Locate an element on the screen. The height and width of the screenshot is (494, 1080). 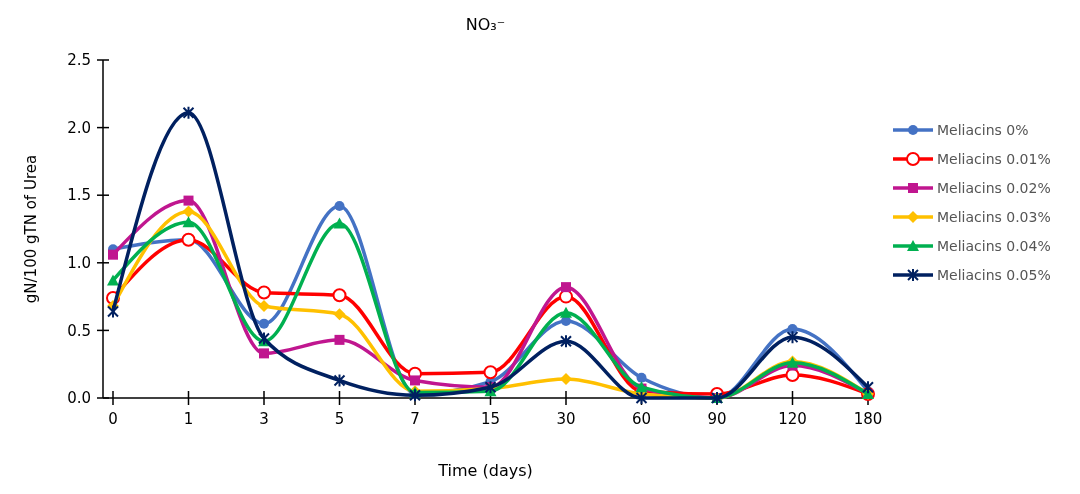
y-tick-label: 1.0 is located at coordinates (79, 263).